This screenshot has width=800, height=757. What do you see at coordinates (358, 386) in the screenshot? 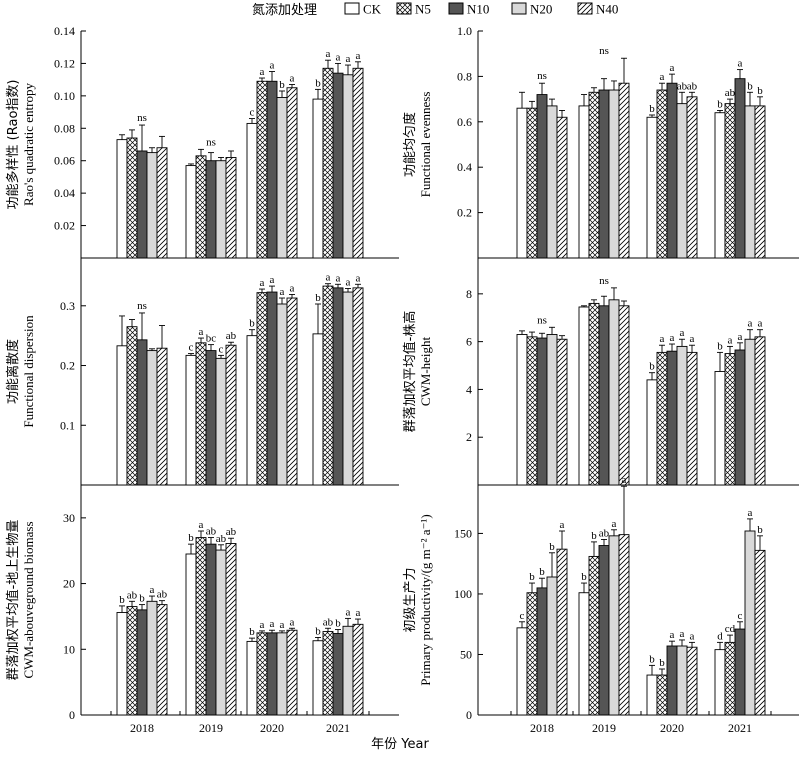
I see `bar-n40-2021` at bounding box center [358, 386].